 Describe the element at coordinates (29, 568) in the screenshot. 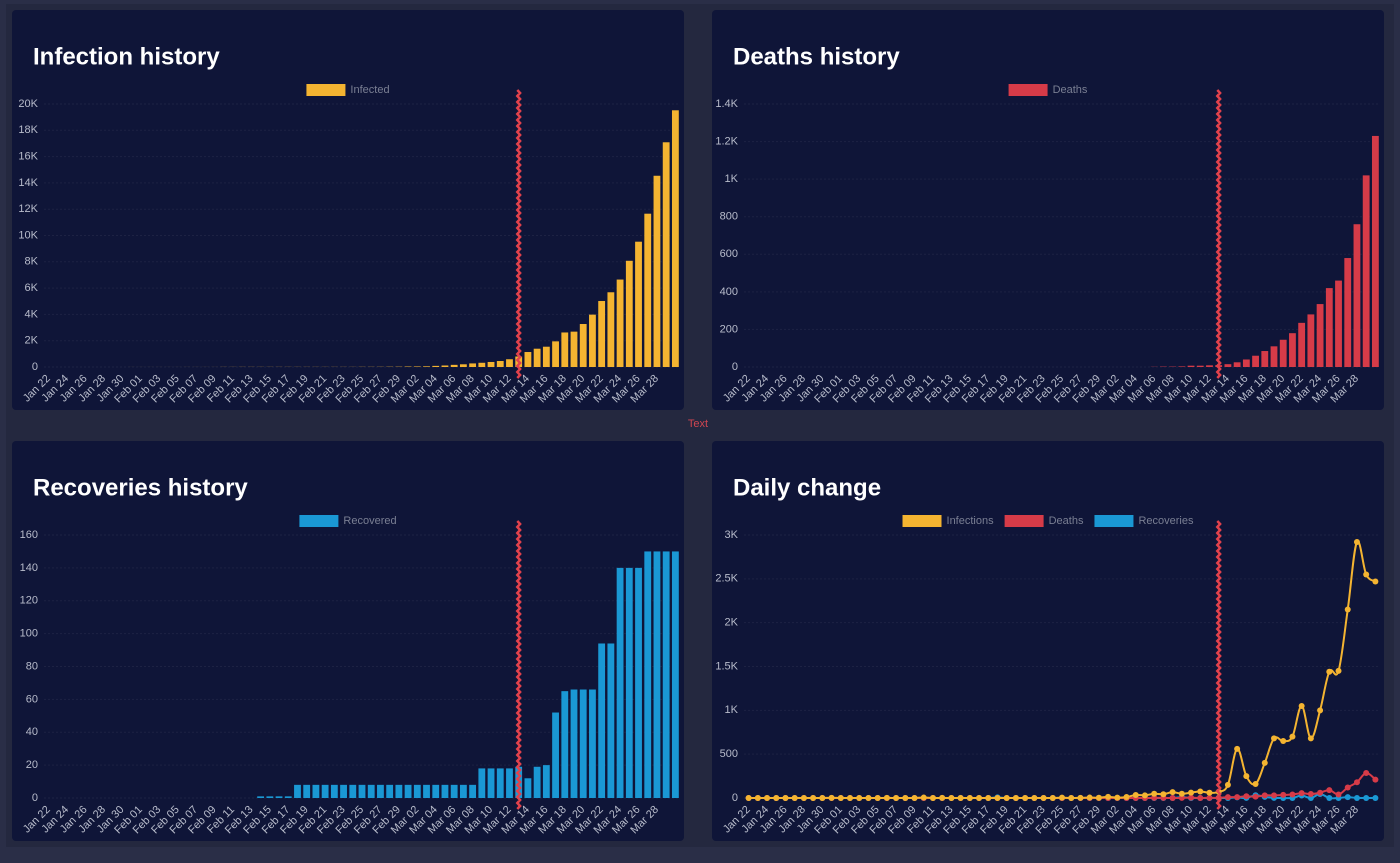

I see `y-tick-label: 140` at that location.